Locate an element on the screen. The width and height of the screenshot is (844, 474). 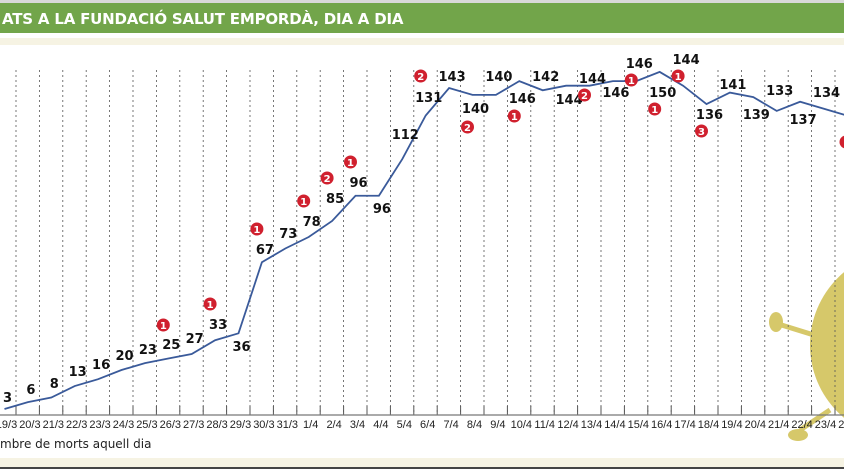
x-tick-label: 10/4 is located at coordinates (521, 425).